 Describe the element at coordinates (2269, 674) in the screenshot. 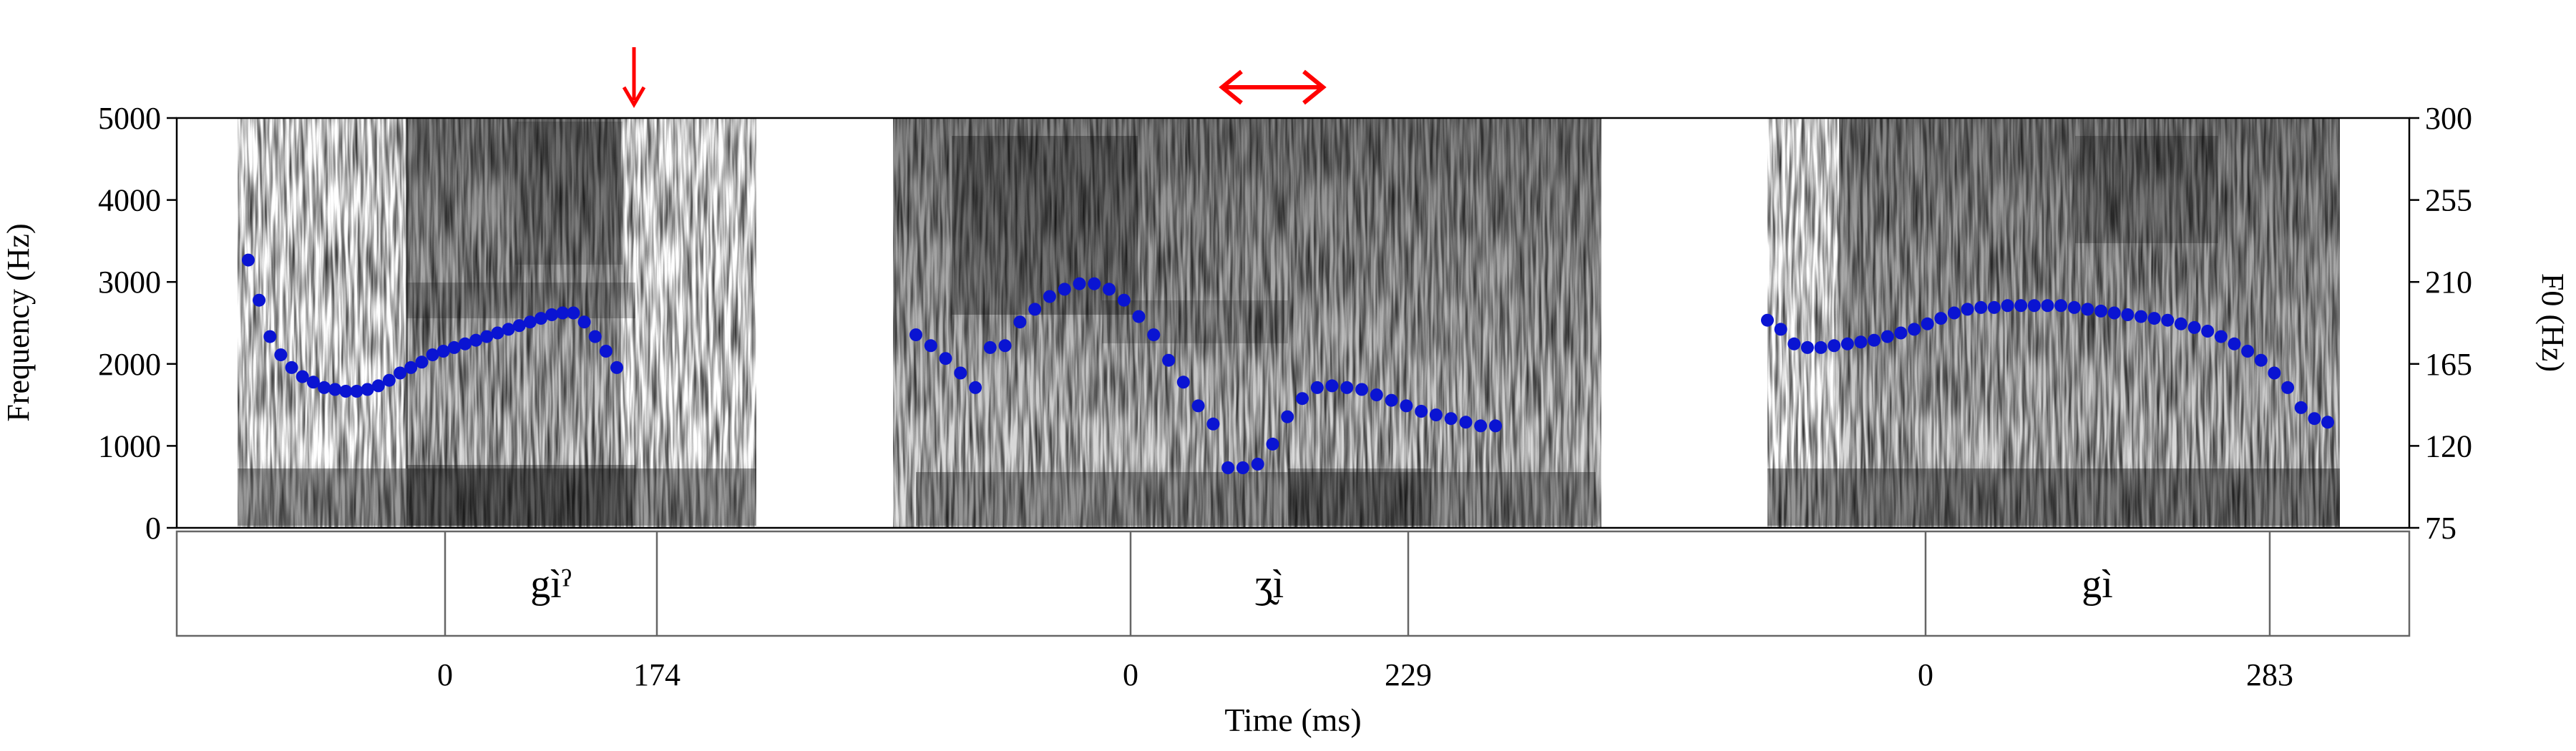

I see `time-tick-3-end: 283` at that location.